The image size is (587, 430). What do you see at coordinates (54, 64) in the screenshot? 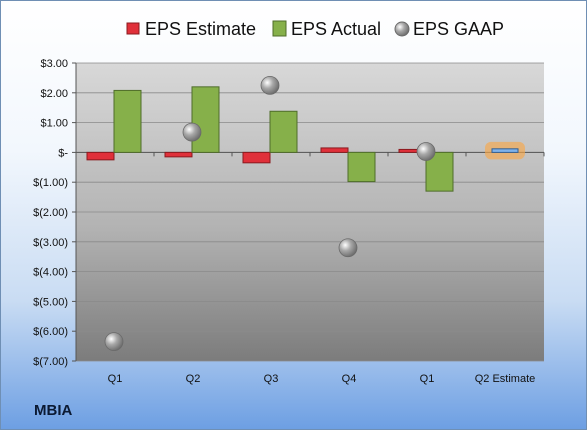
I see `y-tick-label: $3.00` at bounding box center [54, 64].